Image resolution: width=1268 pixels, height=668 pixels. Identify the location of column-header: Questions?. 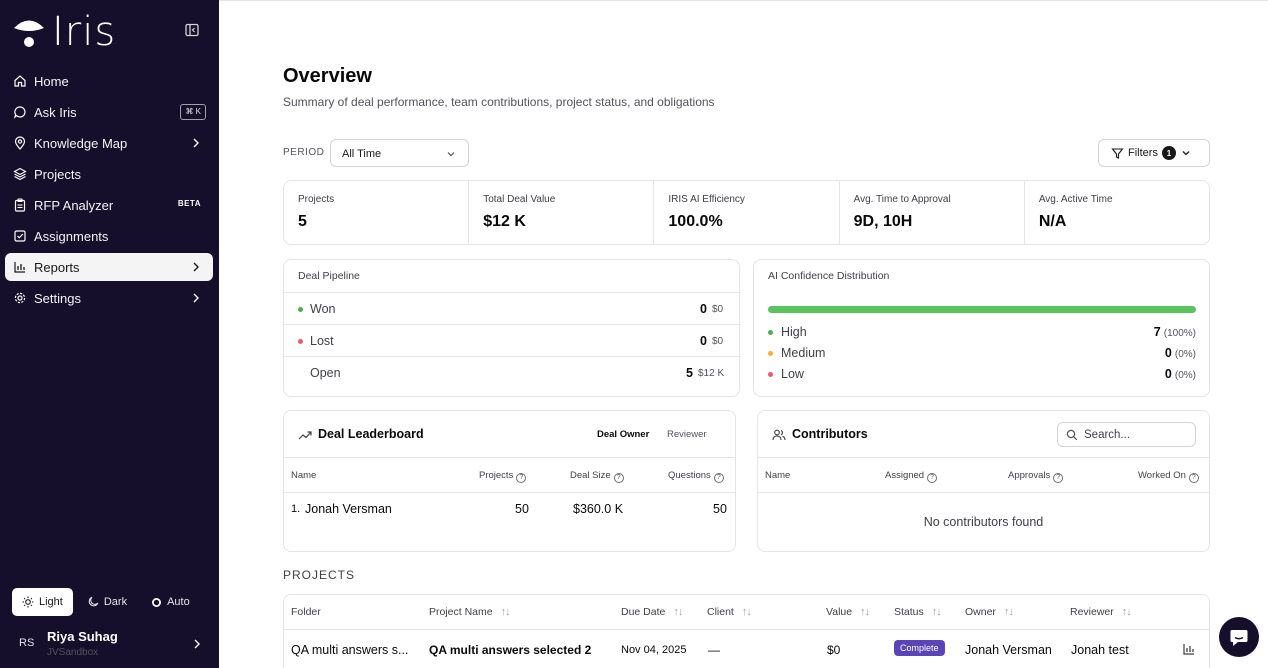
(696, 476).